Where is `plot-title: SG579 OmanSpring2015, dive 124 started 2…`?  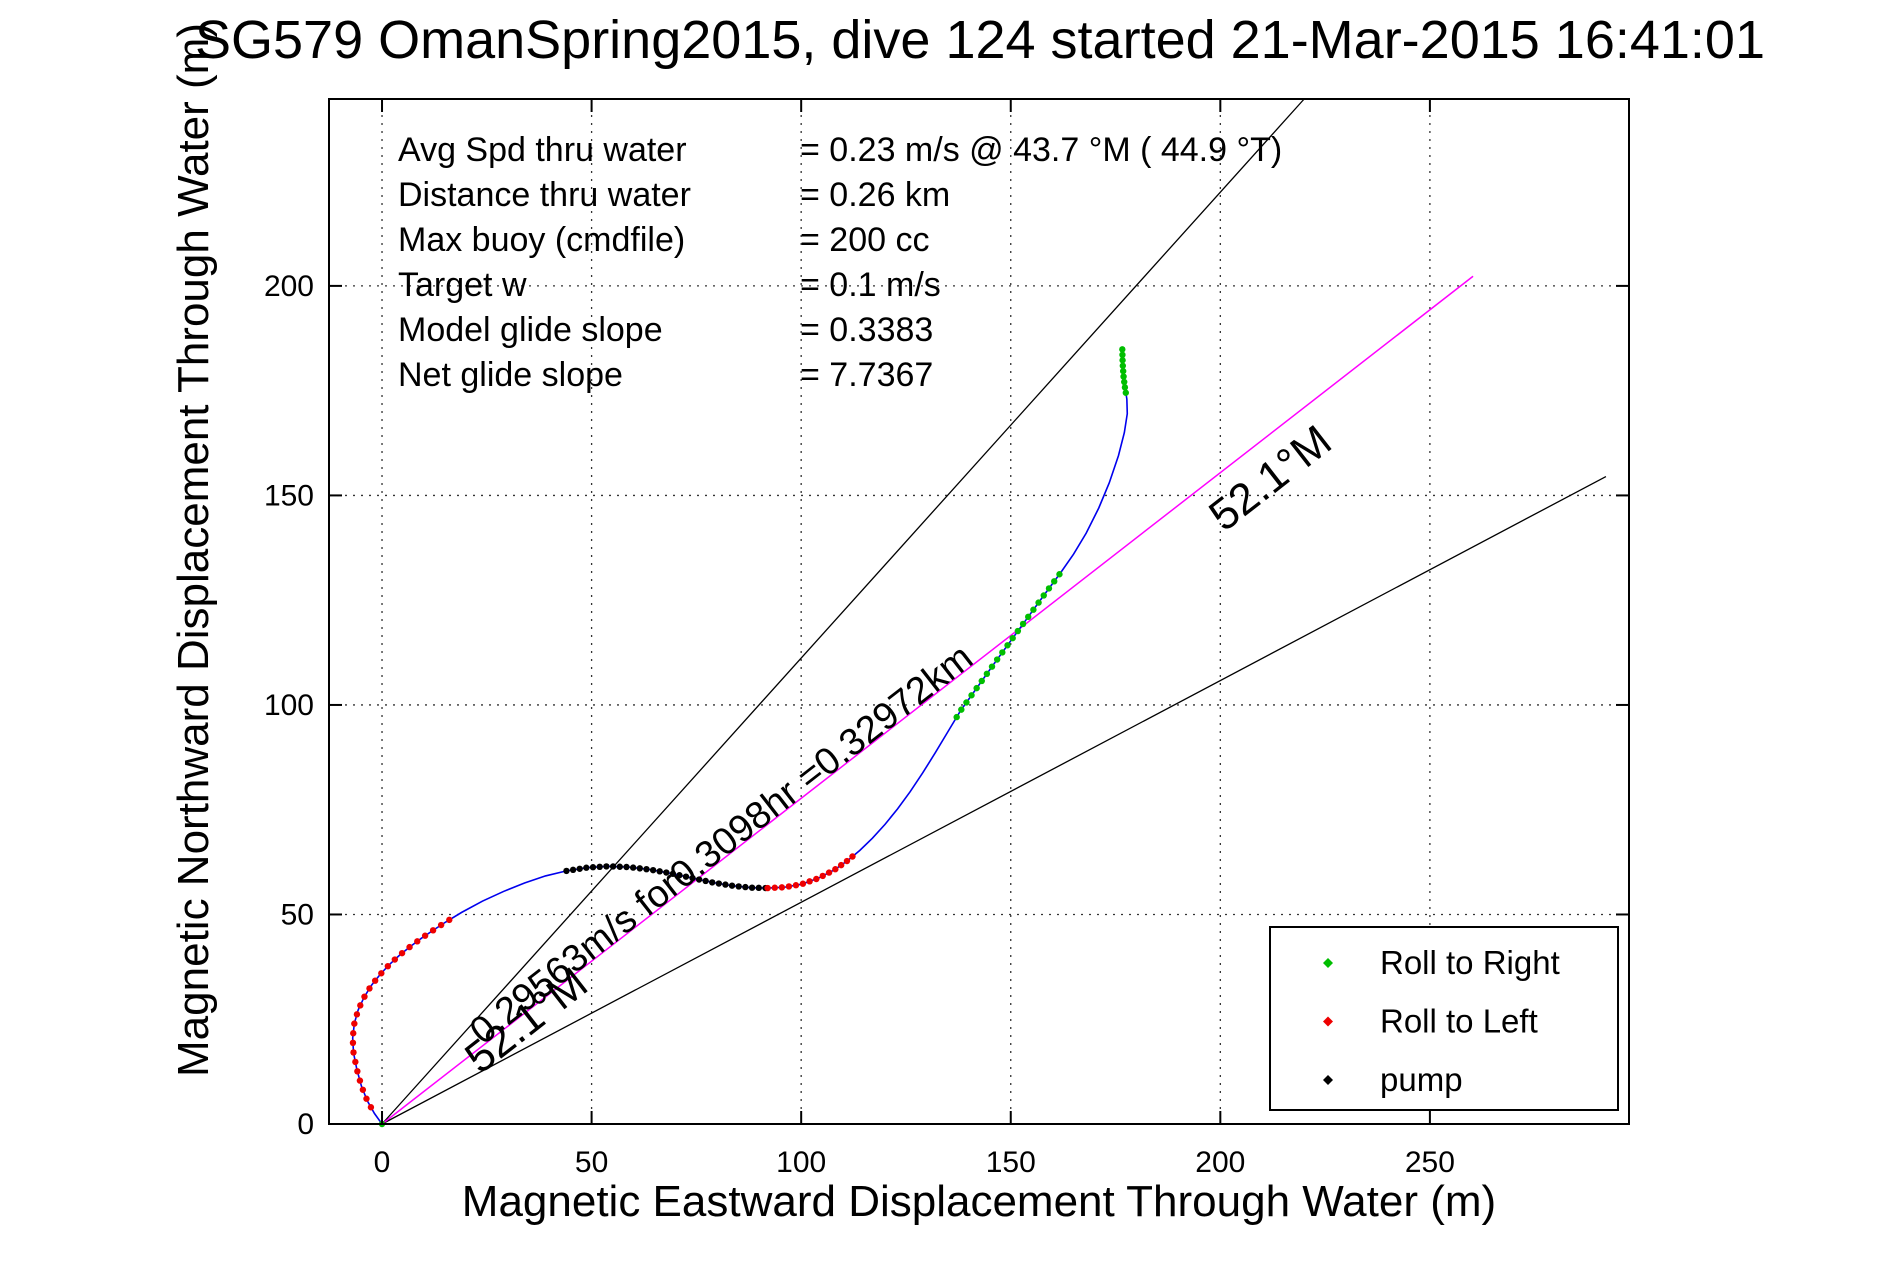 plot-title: SG579 OmanSpring2015, dive 124 started 2… is located at coordinates (980, 40).